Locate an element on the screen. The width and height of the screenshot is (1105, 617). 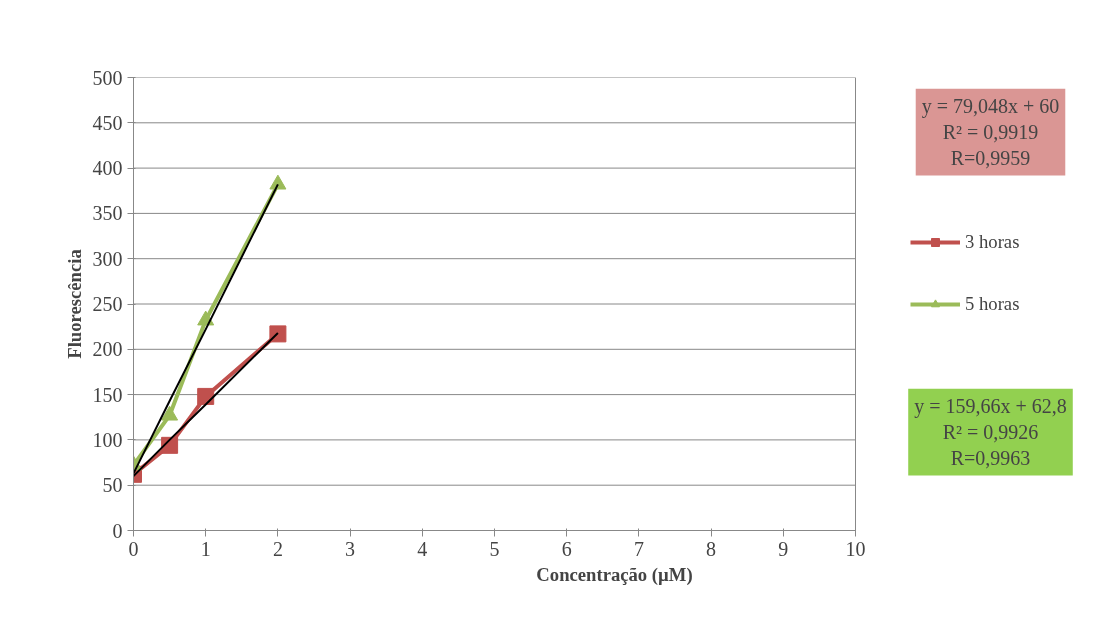
y-tick-label: 0 is located at coordinates (117, 530).